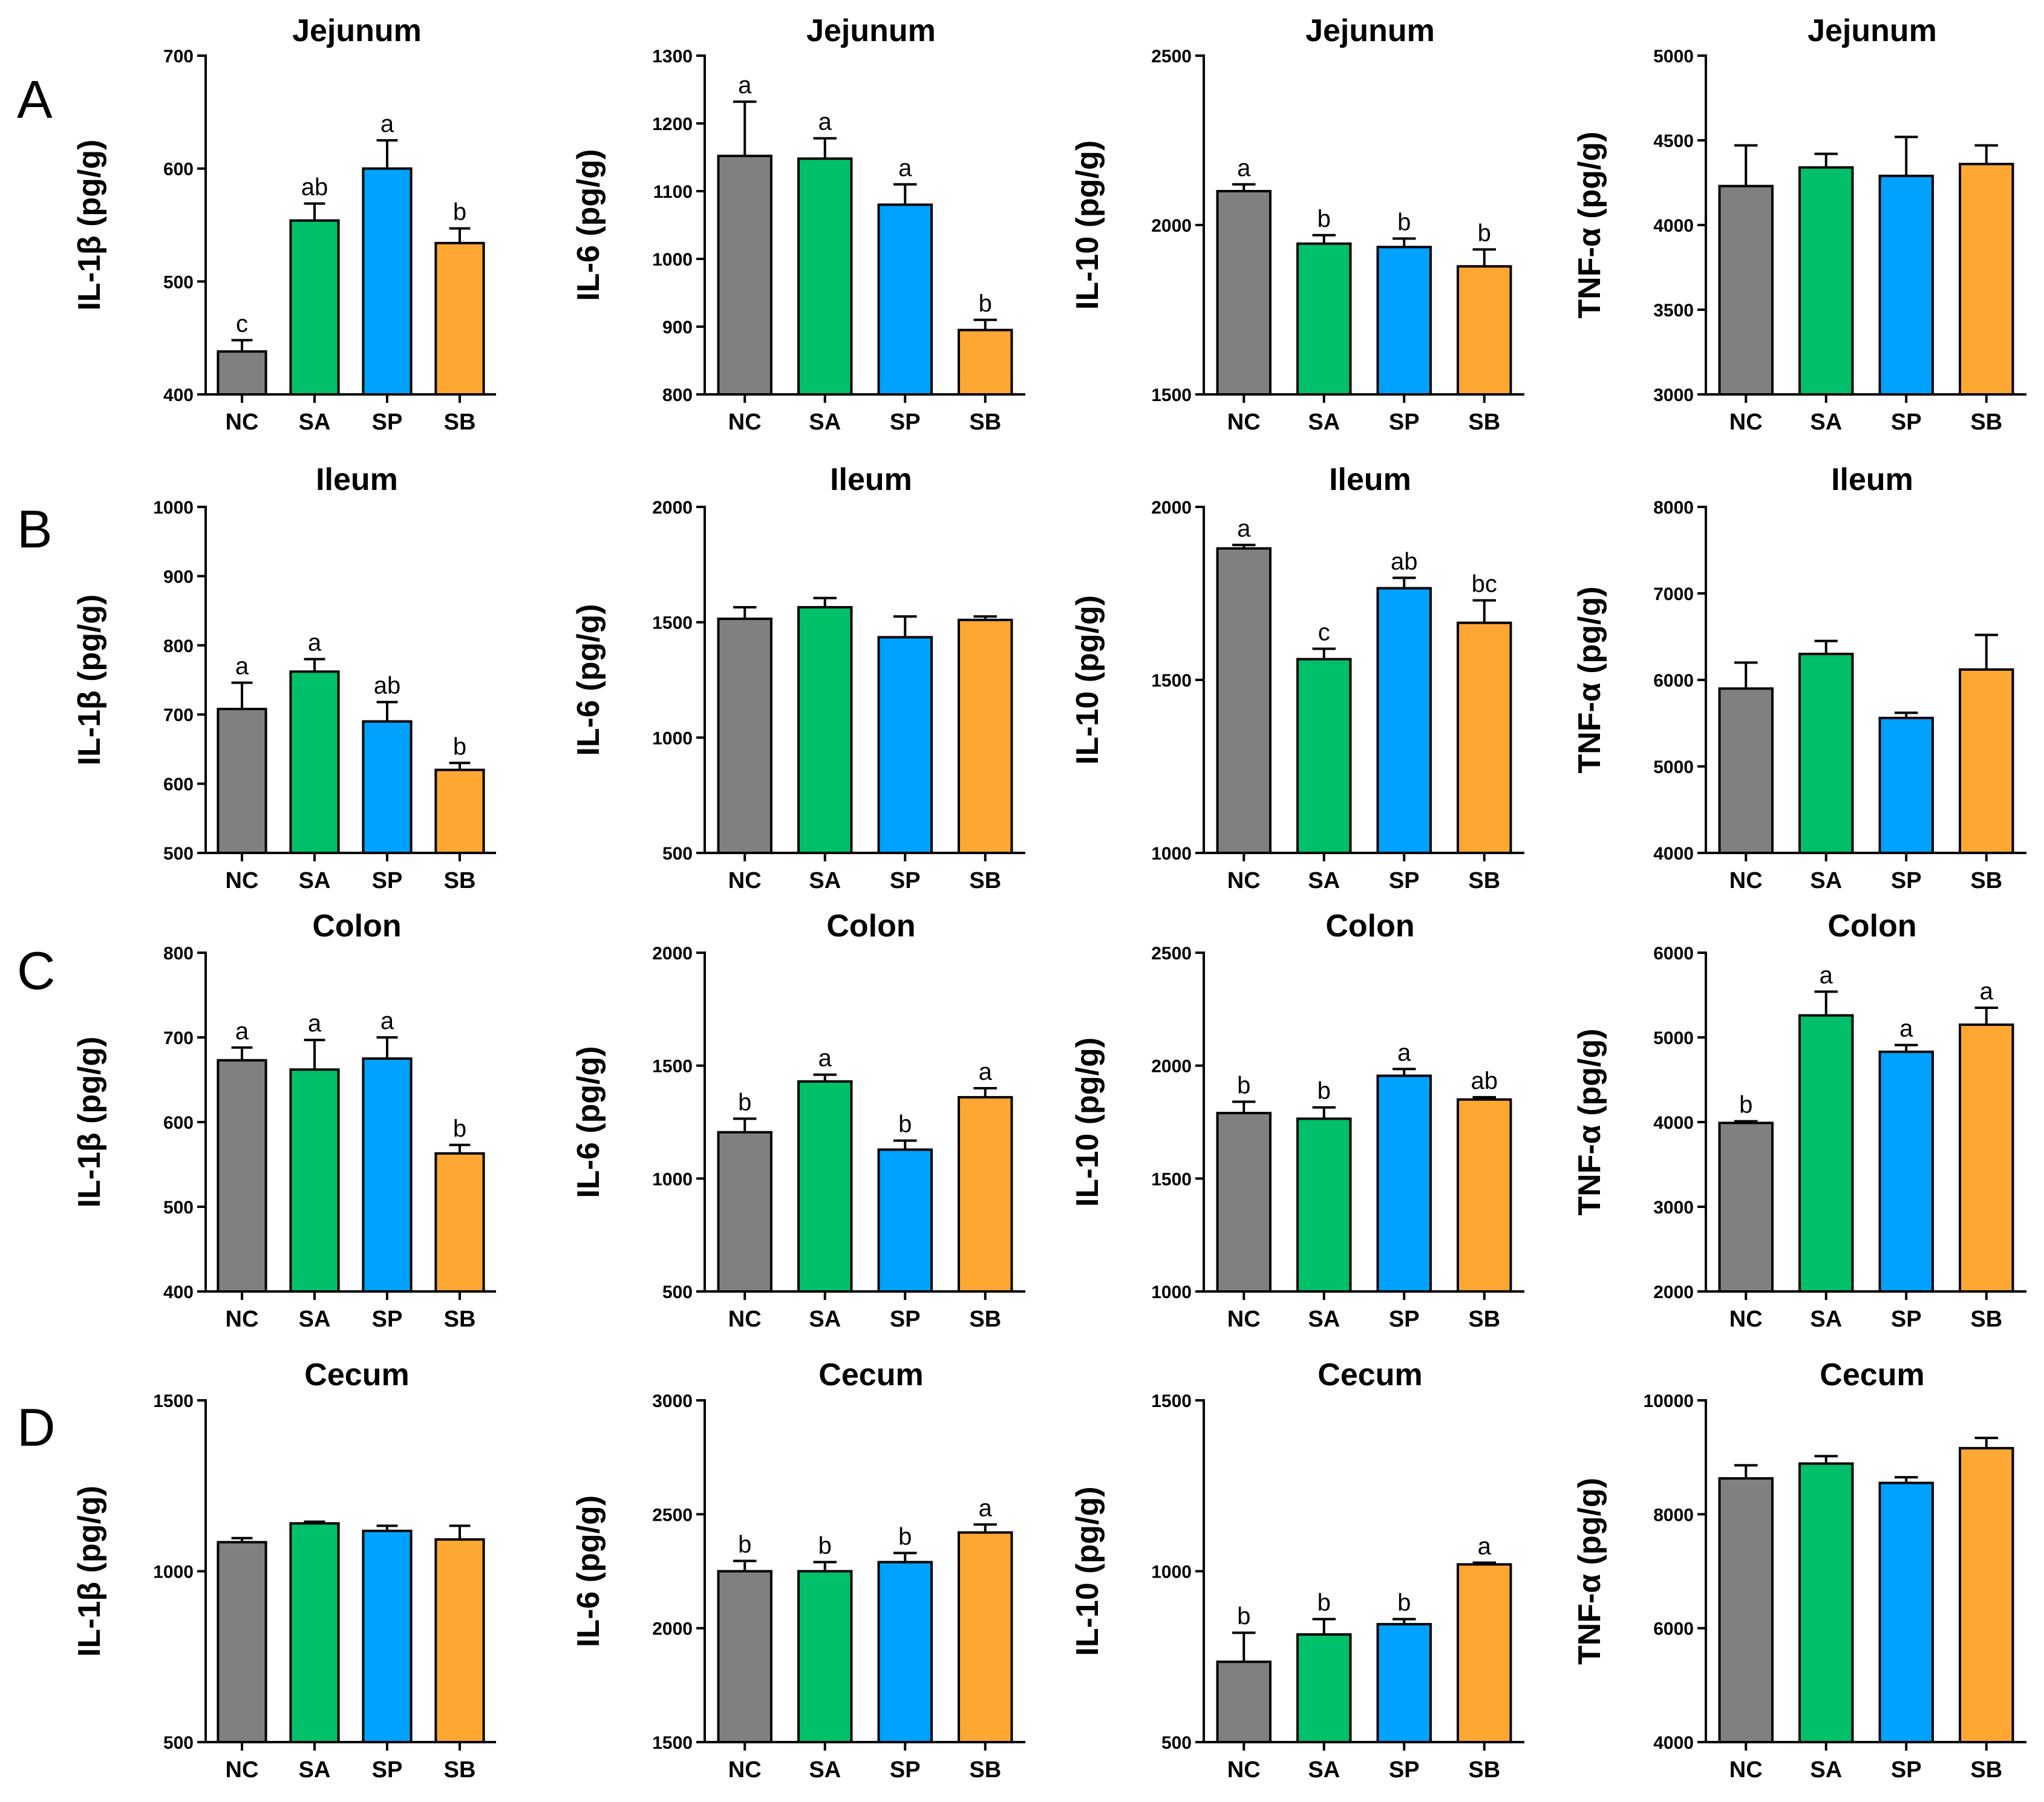  Describe the element at coordinates (673, 57) in the screenshot. I see `y-tick-label: 1300` at that location.